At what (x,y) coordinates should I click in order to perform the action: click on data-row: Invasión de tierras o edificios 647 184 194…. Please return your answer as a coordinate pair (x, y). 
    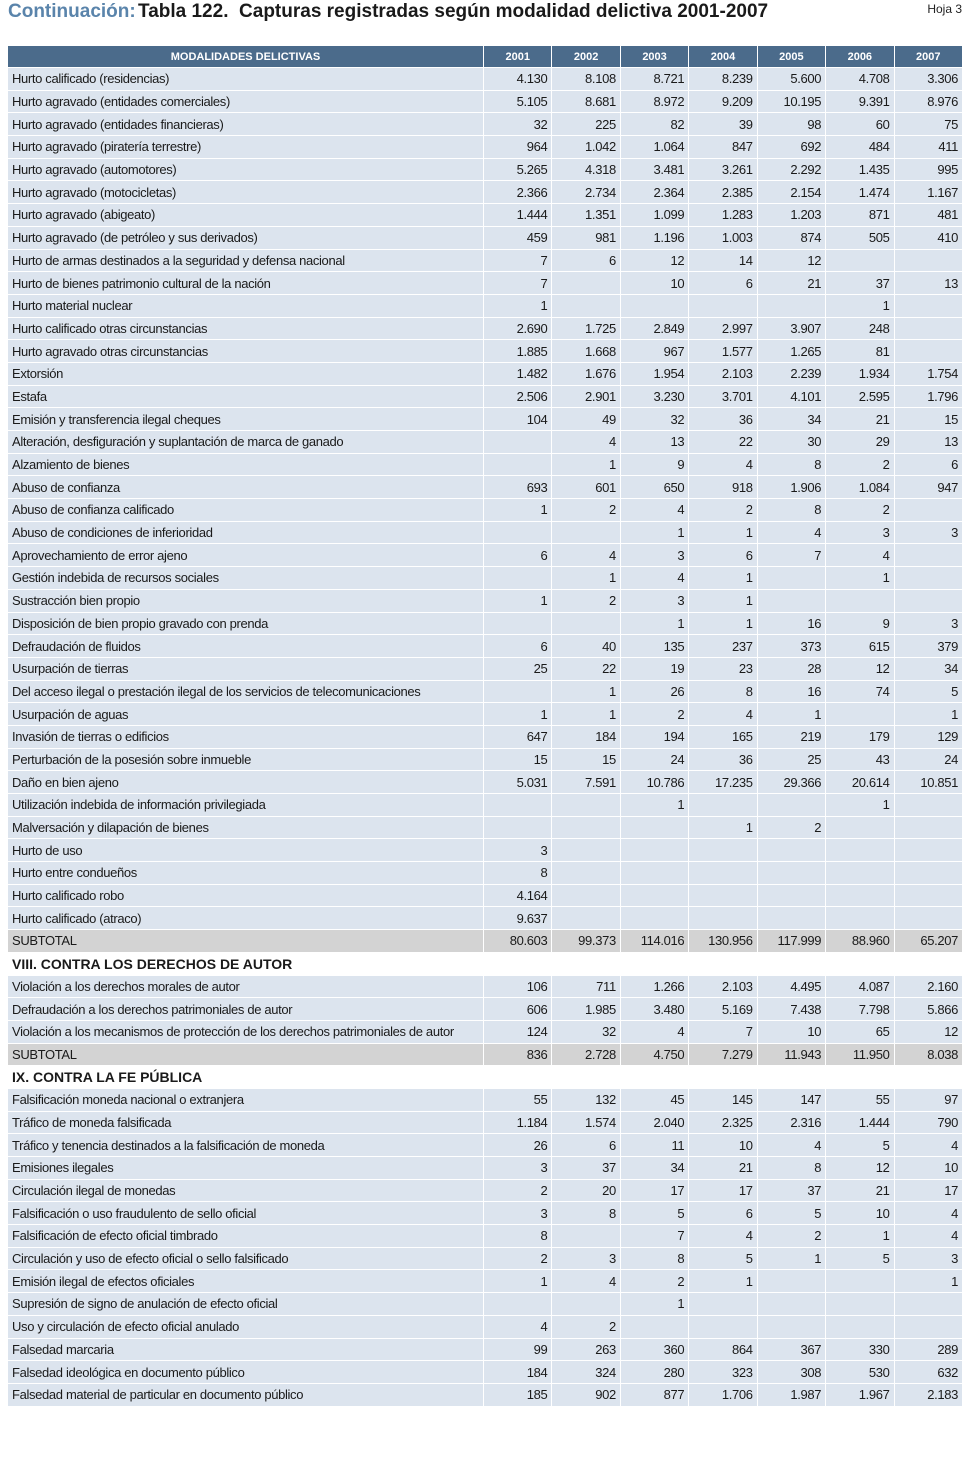
    Looking at the image, I should click on (485, 736).